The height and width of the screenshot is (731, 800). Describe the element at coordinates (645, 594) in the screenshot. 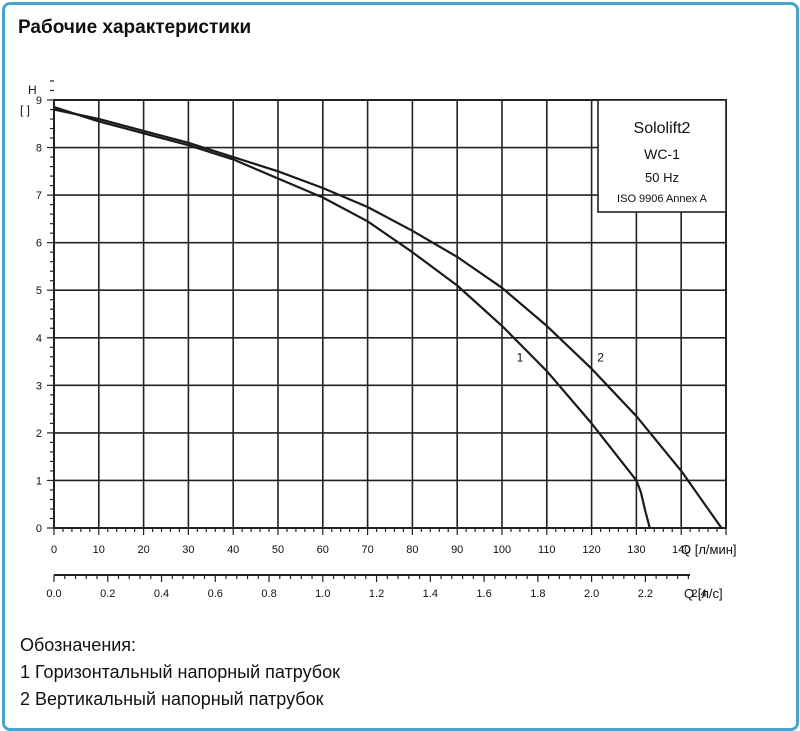

I see `x2-tick-label: 2.2` at that location.